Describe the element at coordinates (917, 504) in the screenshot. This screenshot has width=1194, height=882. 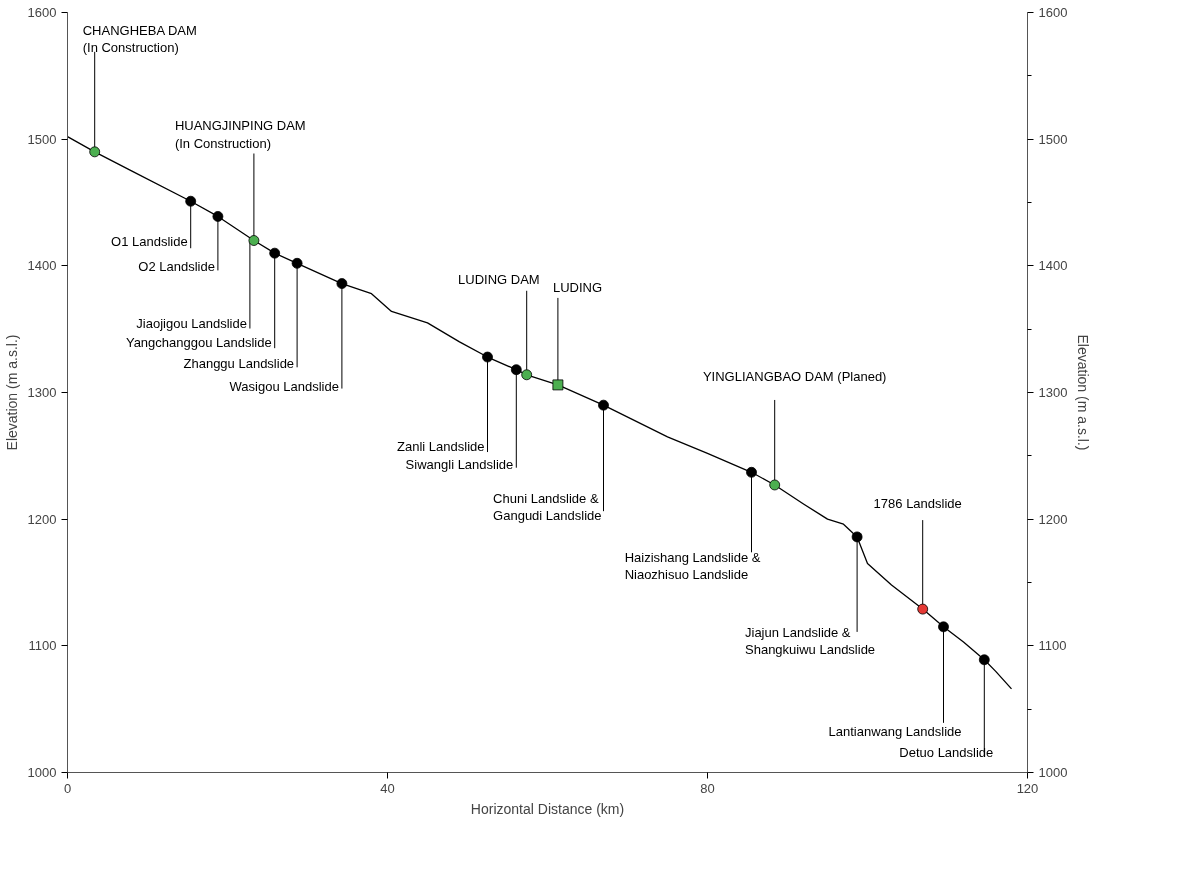
I see `annotation: 1786 Landslide` at that location.